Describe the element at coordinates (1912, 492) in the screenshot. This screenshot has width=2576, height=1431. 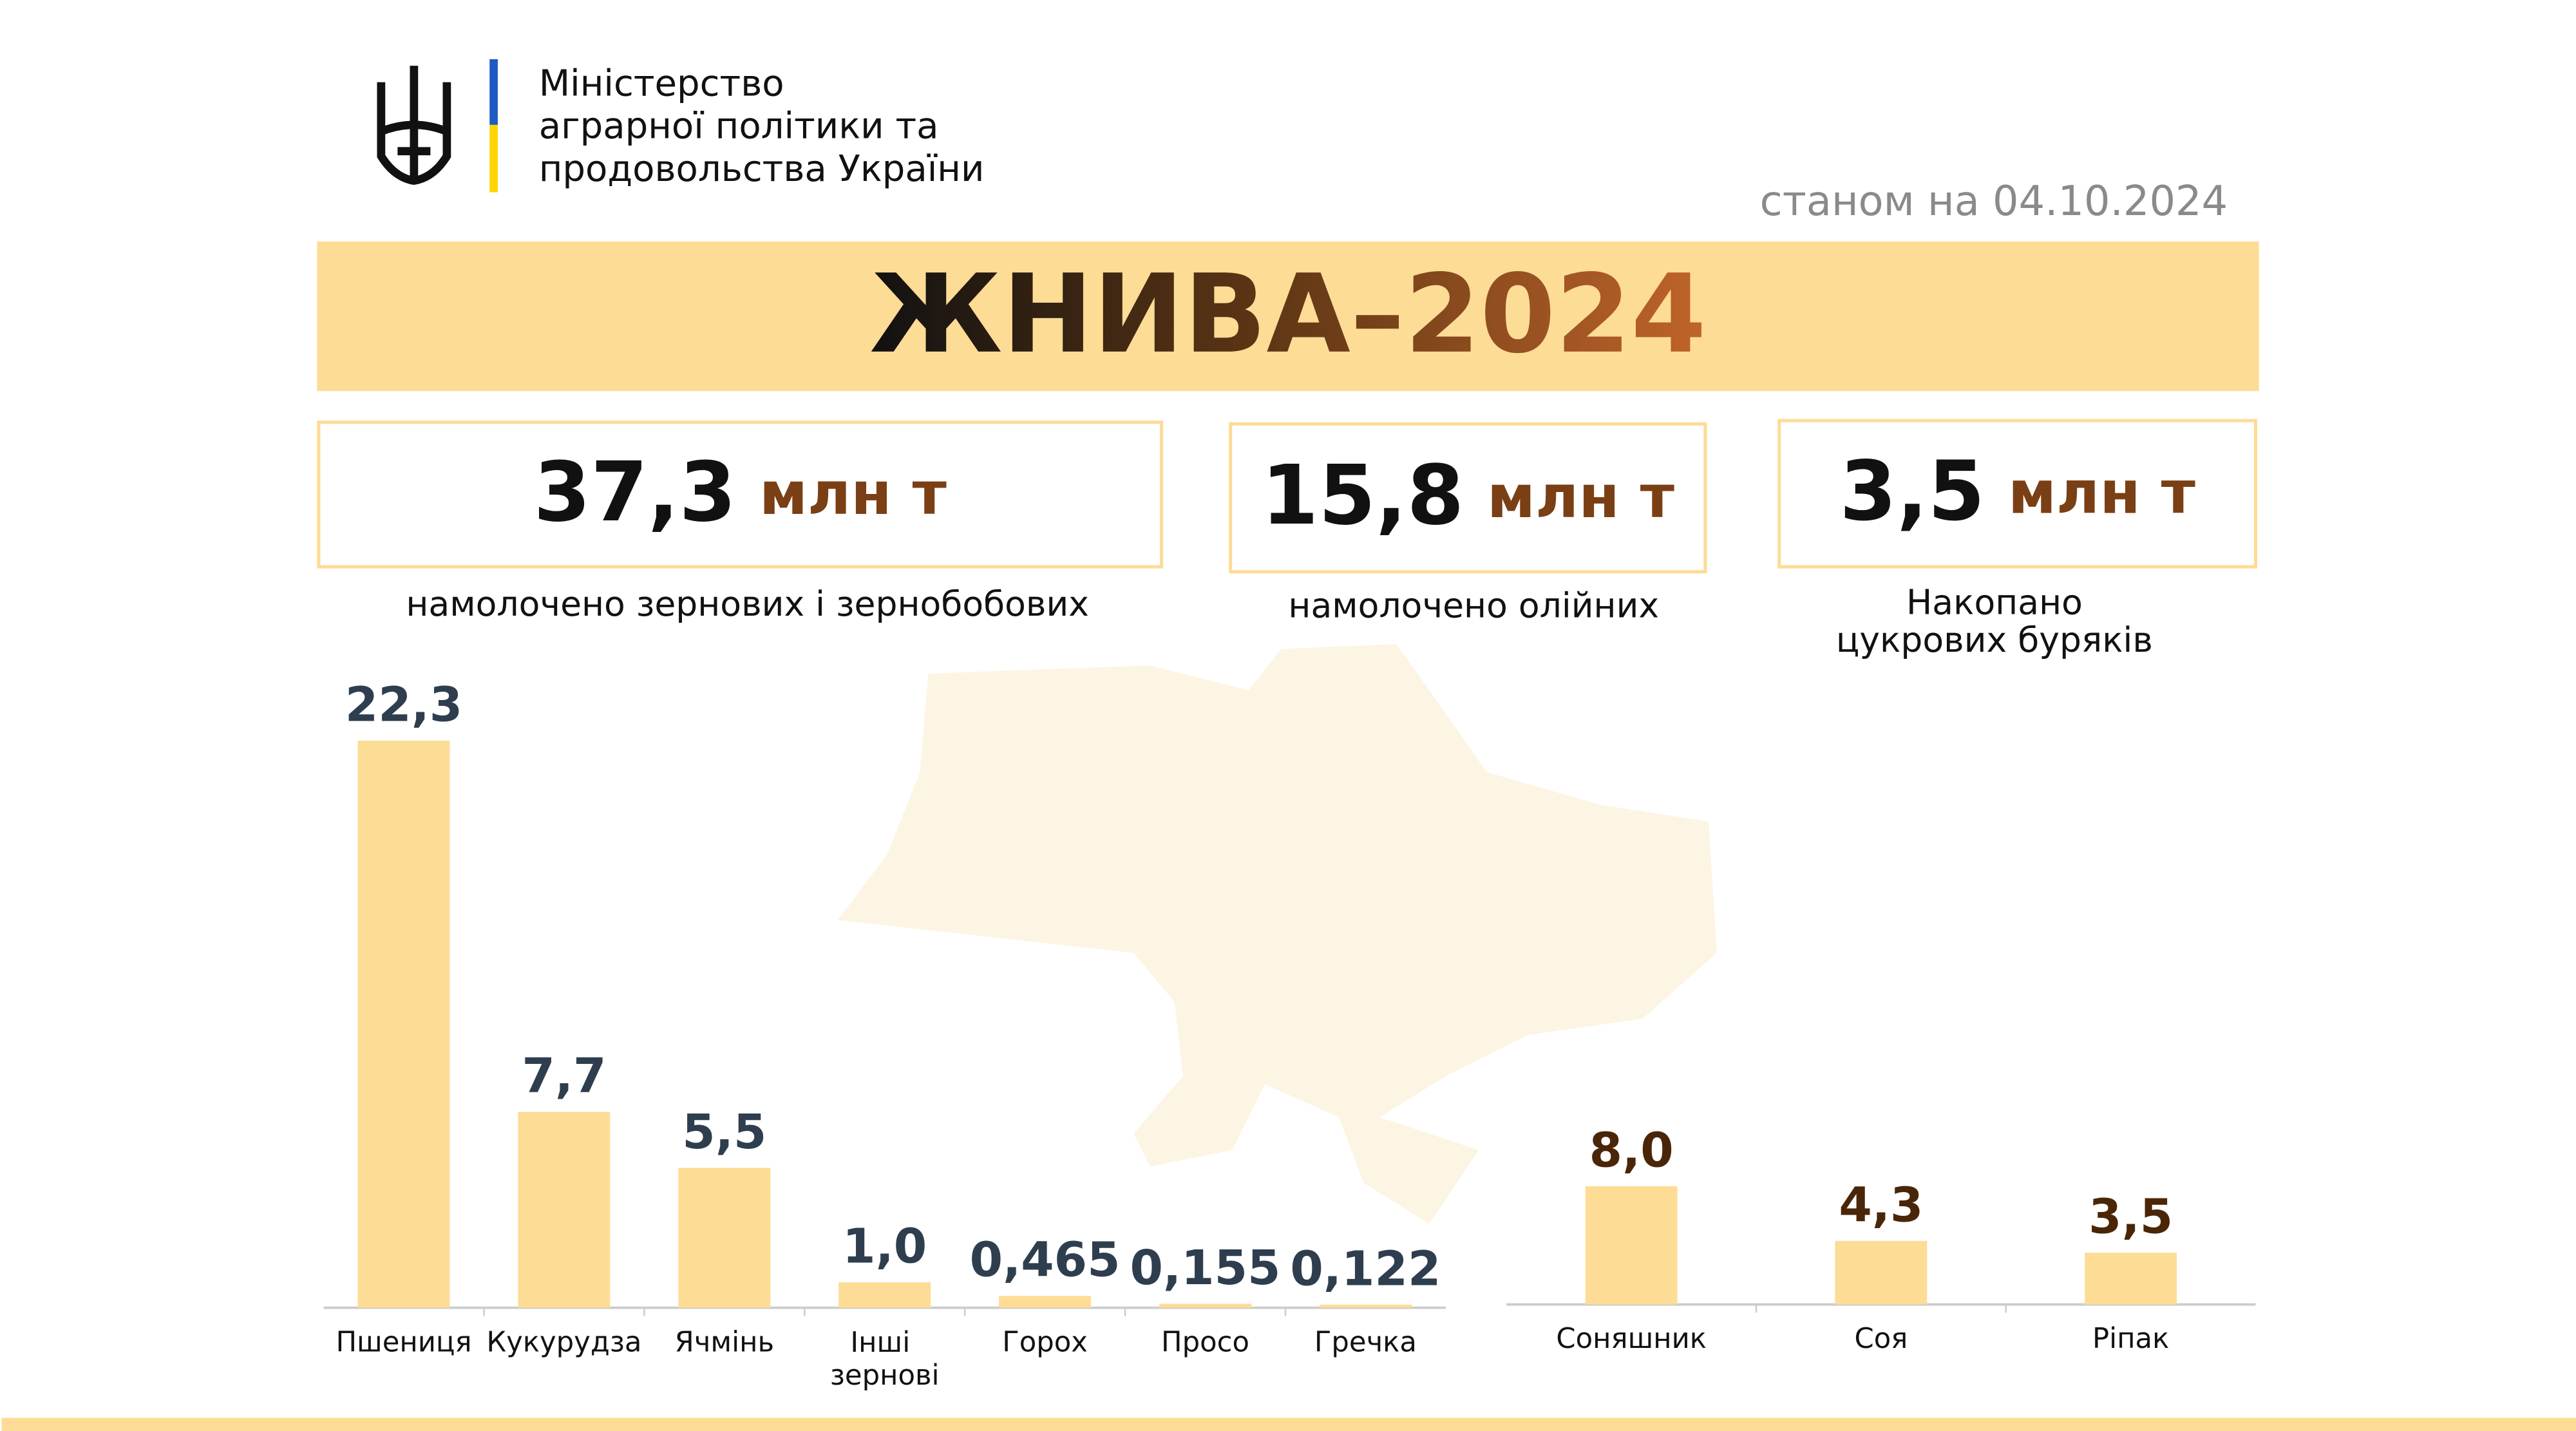
I see `stat-value: 3,5` at that location.